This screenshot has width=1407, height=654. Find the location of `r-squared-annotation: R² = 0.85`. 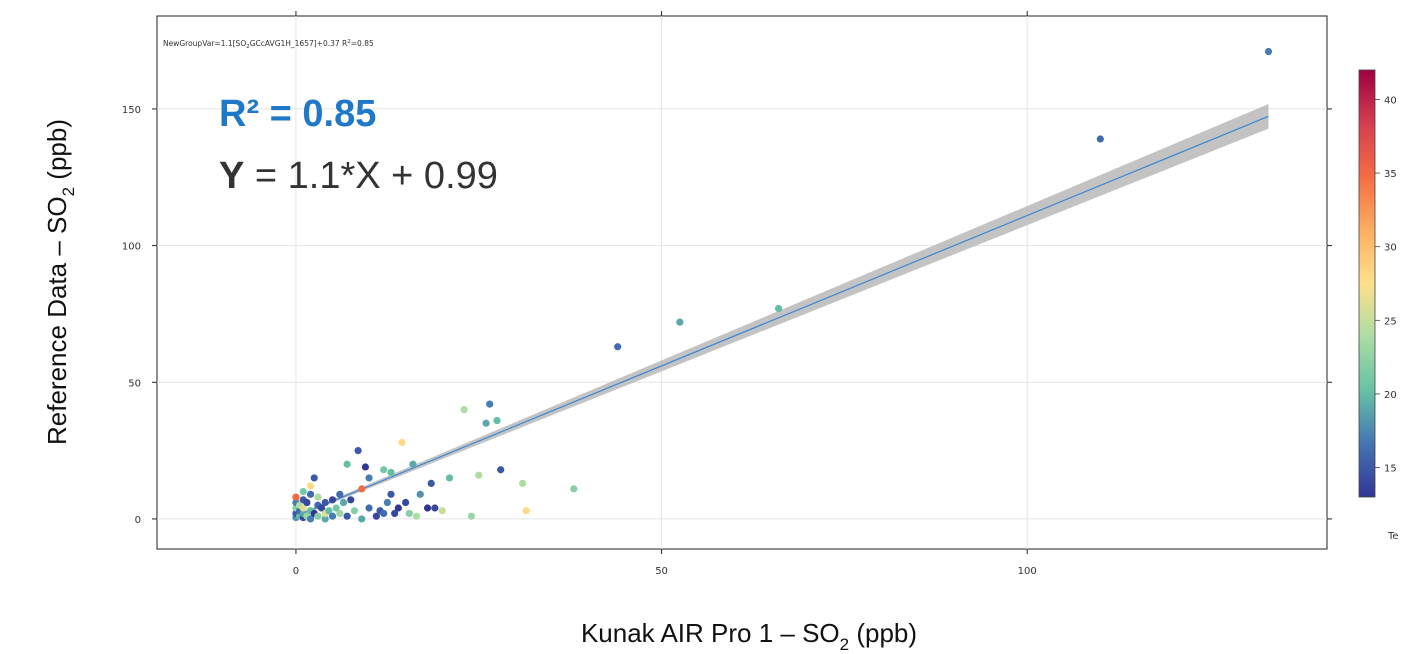

r-squared-annotation: R² = 0.85 is located at coordinates (297, 114).